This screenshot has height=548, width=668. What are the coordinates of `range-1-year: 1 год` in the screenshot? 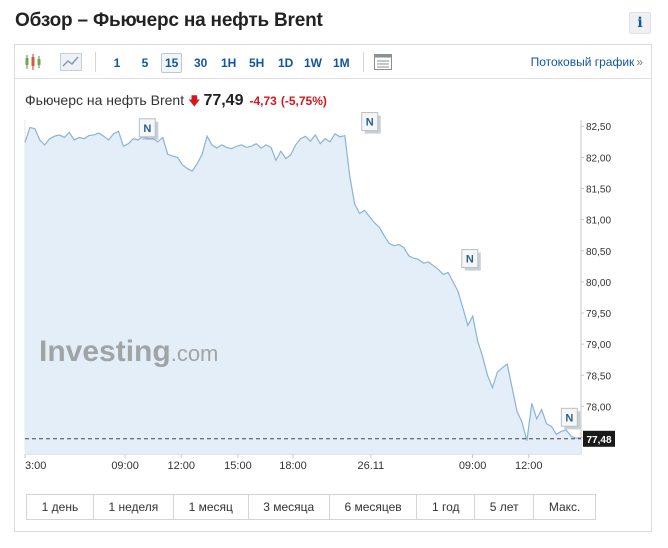 It's located at (446, 507).